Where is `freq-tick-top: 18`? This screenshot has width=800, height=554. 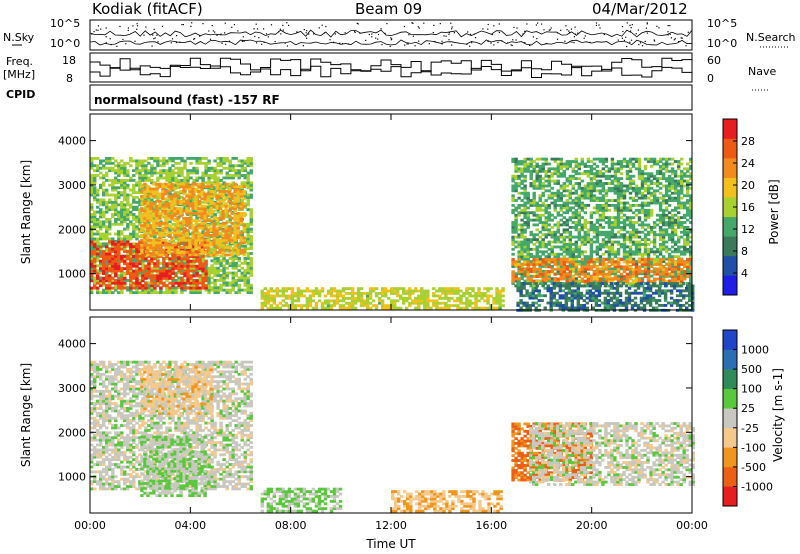
freq-tick-top: 18 is located at coordinates (69, 60).